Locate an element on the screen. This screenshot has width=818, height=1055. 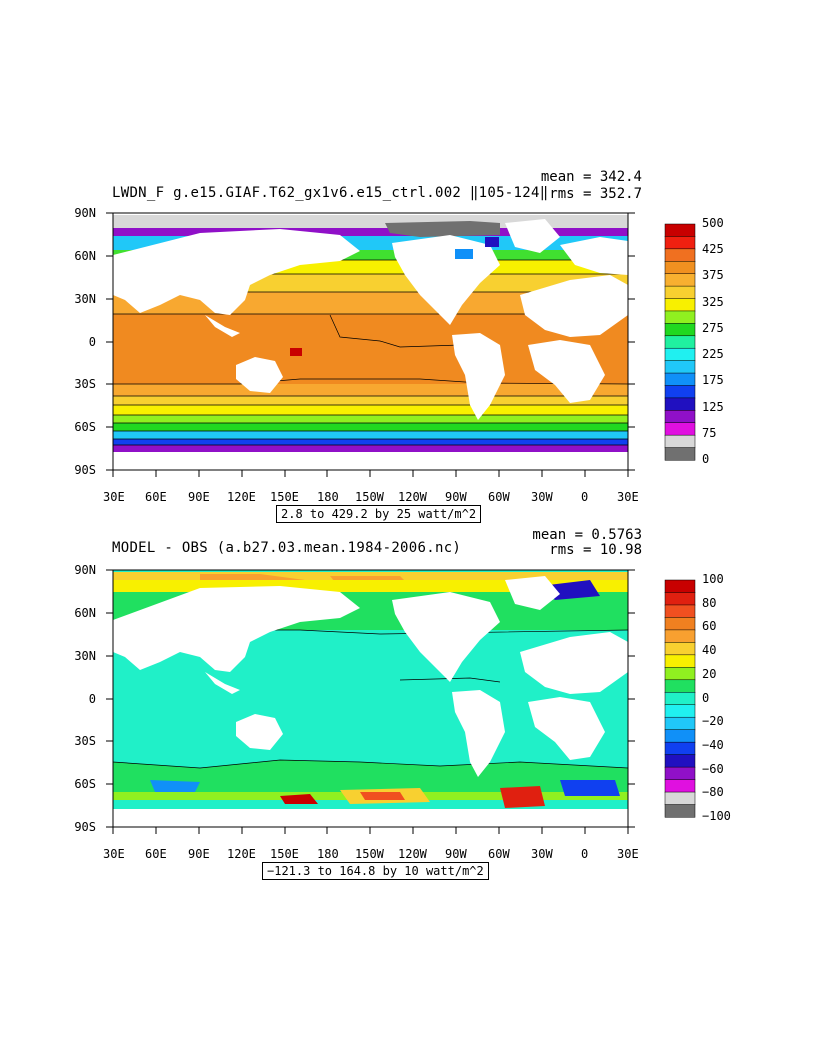
colorbar-label: −80 is located at coordinates (713, 792).